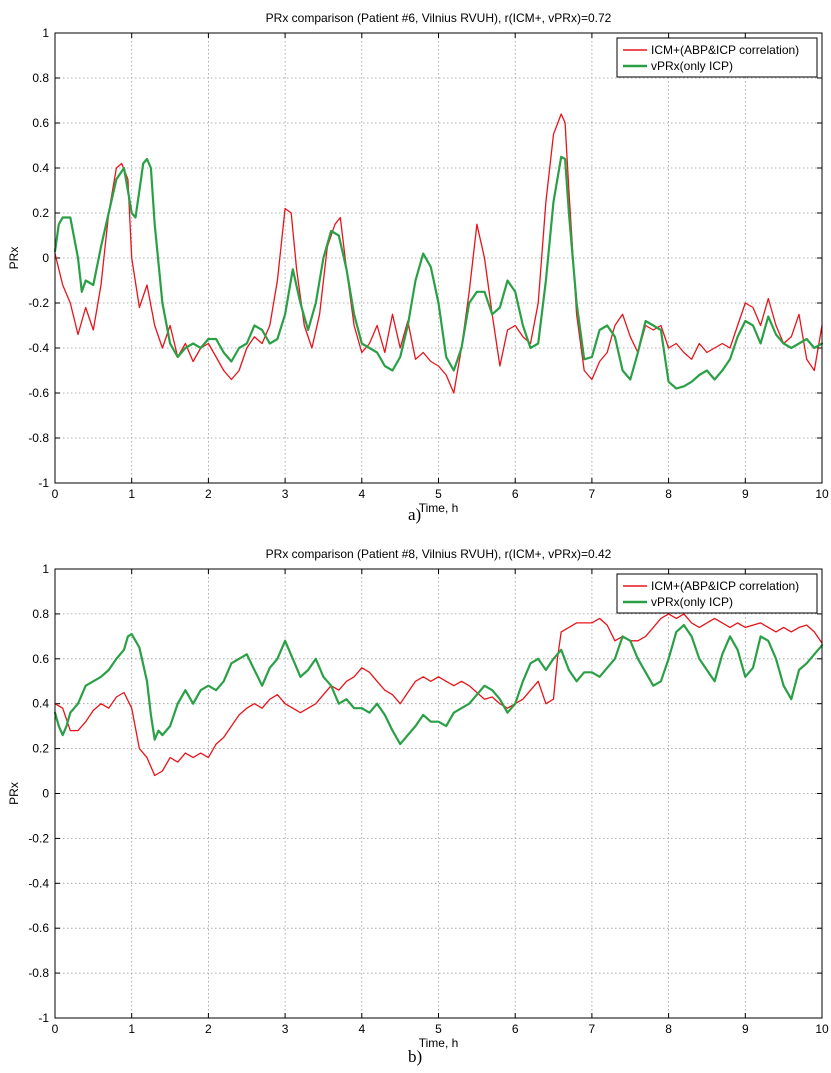  What do you see at coordinates (438, 684) in the screenshot?
I see `series-line-vprx` at bounding box center [438, 684].